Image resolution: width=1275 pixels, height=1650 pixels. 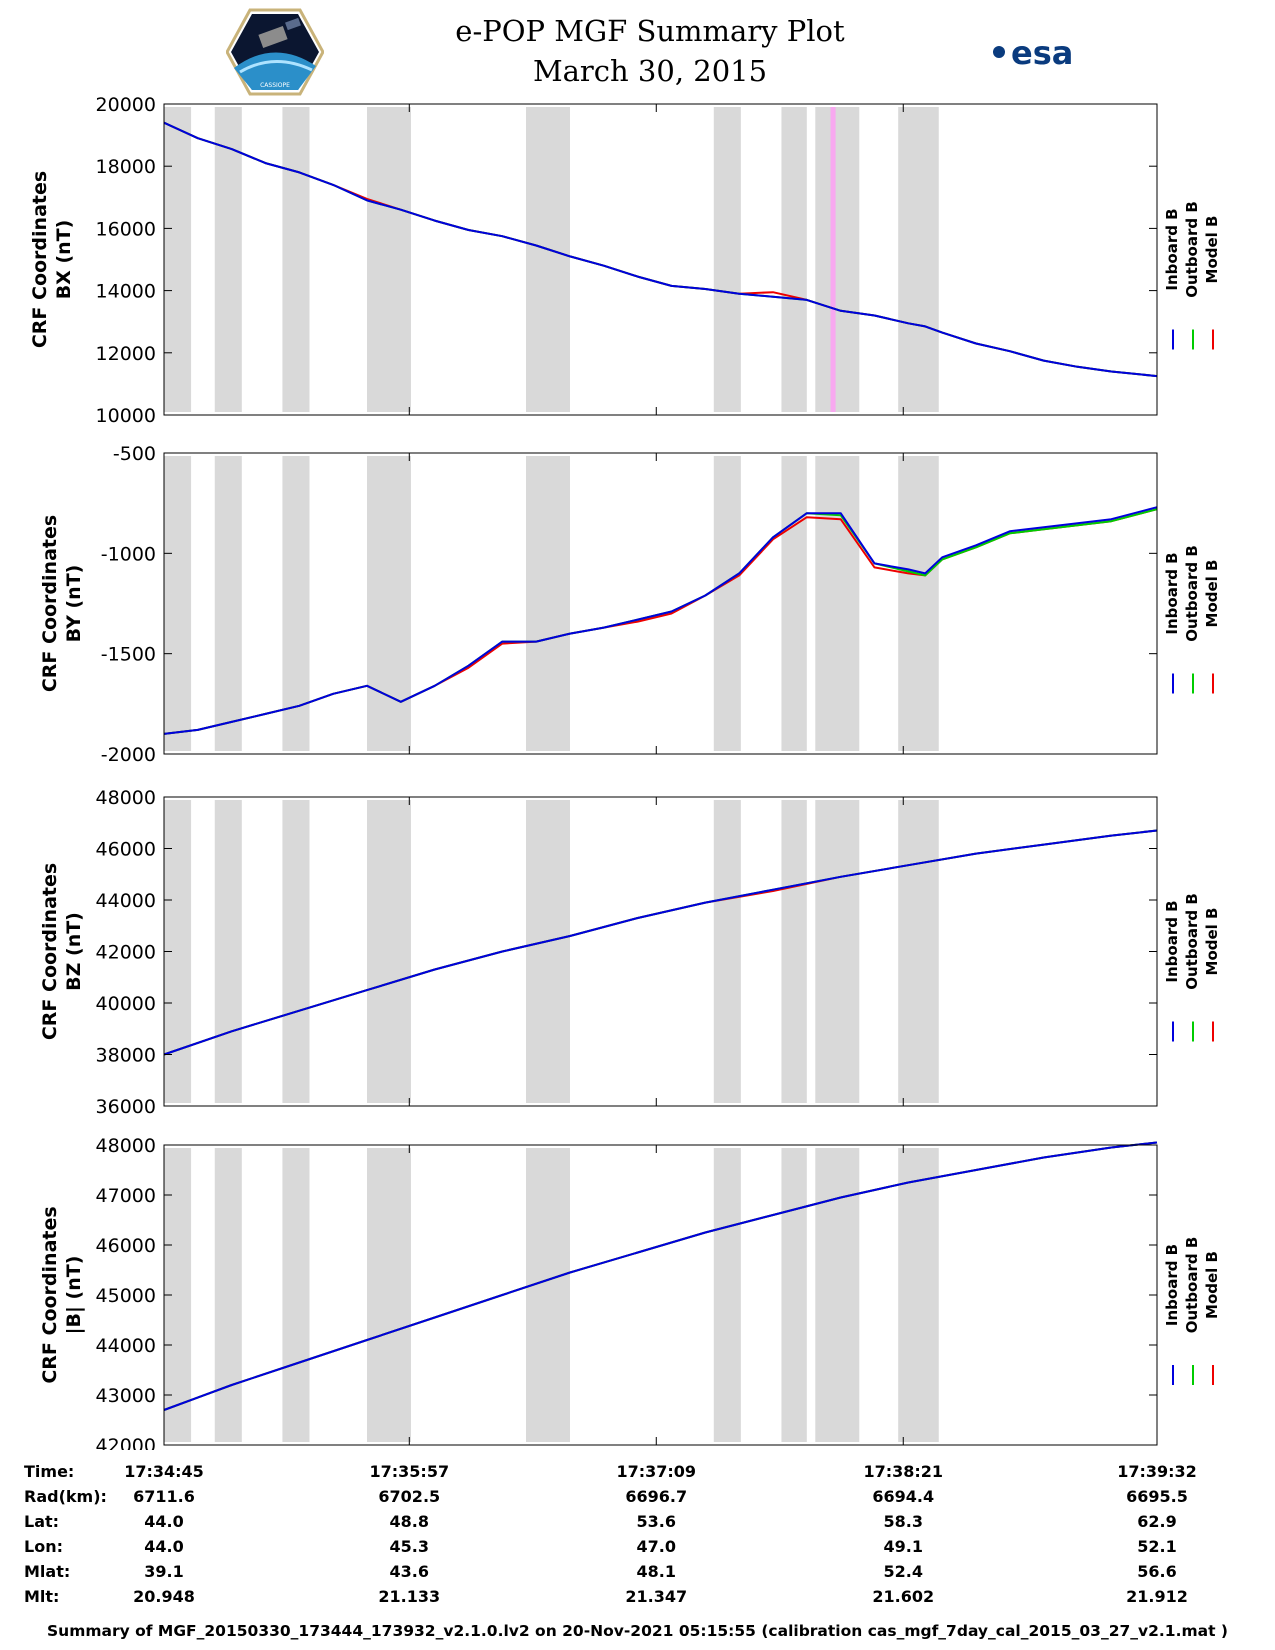 I want to click on ephemeris-value: 48.1, so click(x=656, y=1571).